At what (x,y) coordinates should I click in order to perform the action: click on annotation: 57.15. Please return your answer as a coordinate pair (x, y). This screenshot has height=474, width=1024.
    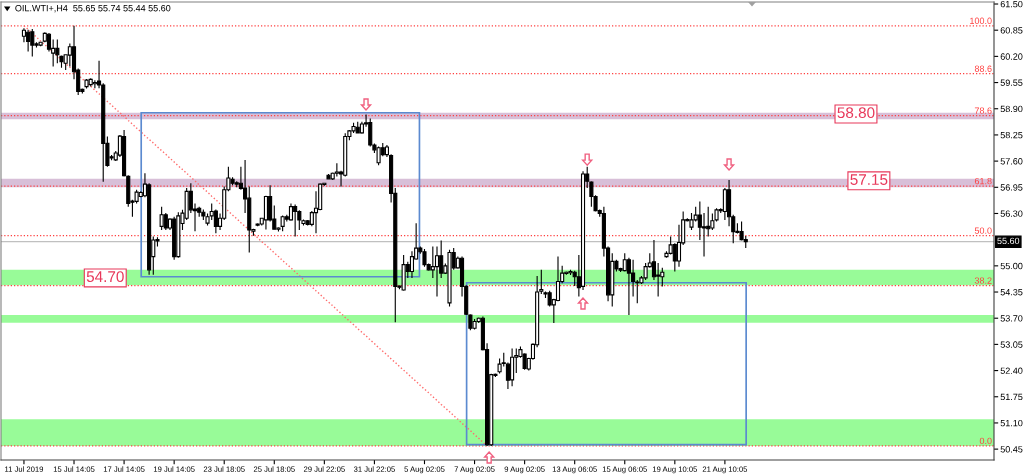
    Looking at the image, I should click on (869, 179).